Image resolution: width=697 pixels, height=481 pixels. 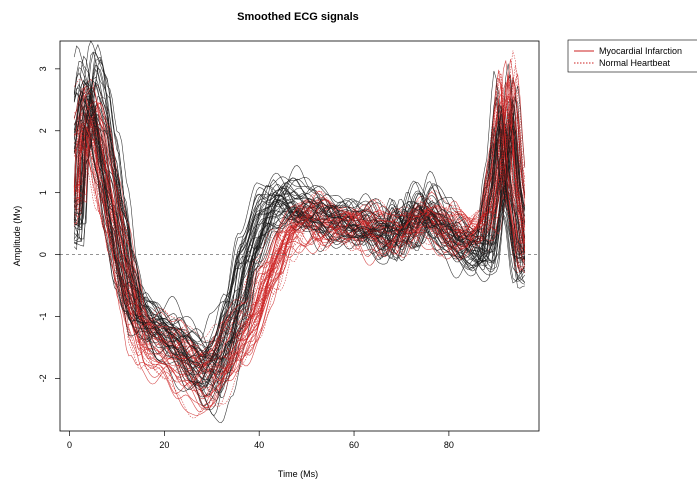 What do you see at coordinates (49, 224) in the screenshot?
I see `y-axis: -2 -1 0 1 2 3` at bounding box center [49, 224].